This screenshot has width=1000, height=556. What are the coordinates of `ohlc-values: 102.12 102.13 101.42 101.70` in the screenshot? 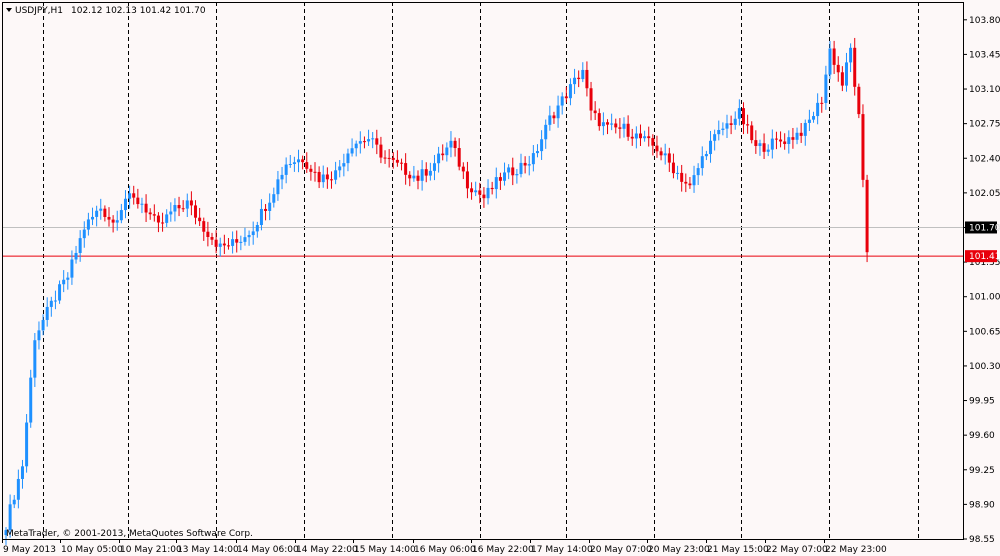 It's located at (138, 11).